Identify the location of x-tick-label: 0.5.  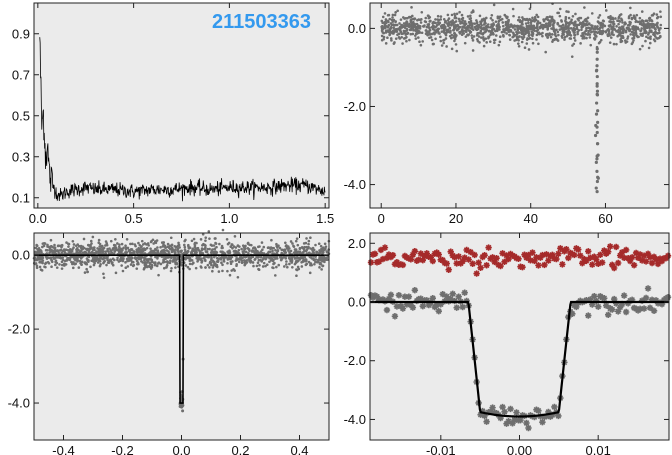
(134, 218).